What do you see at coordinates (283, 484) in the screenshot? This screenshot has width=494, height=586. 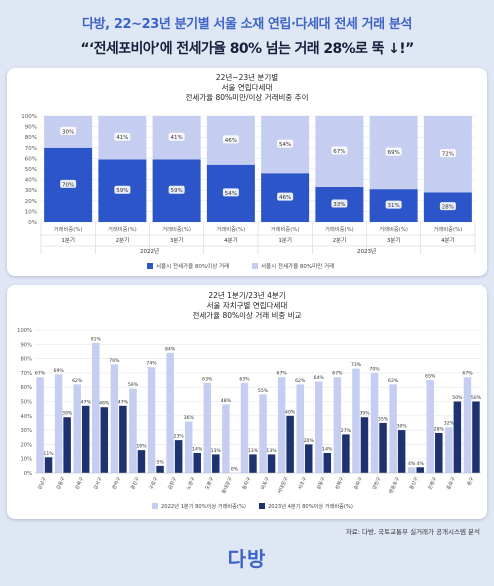 I see `district-label: 서대문구` at bounding box center [283, 484].